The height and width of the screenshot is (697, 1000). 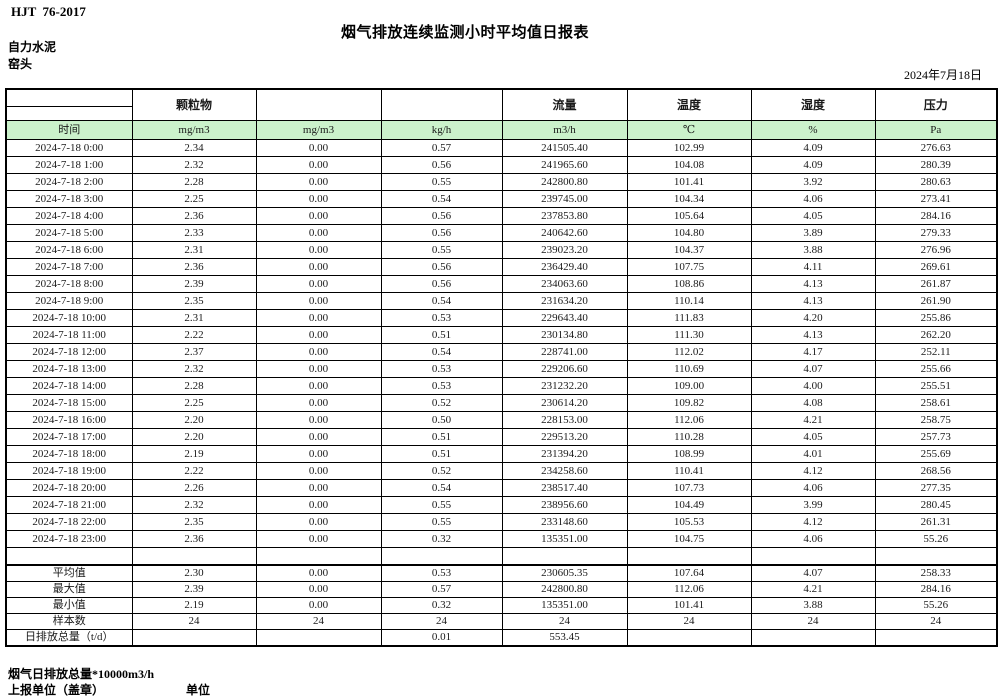 I want to click on unit-celsius: ℃, so click(x=689, y=130).